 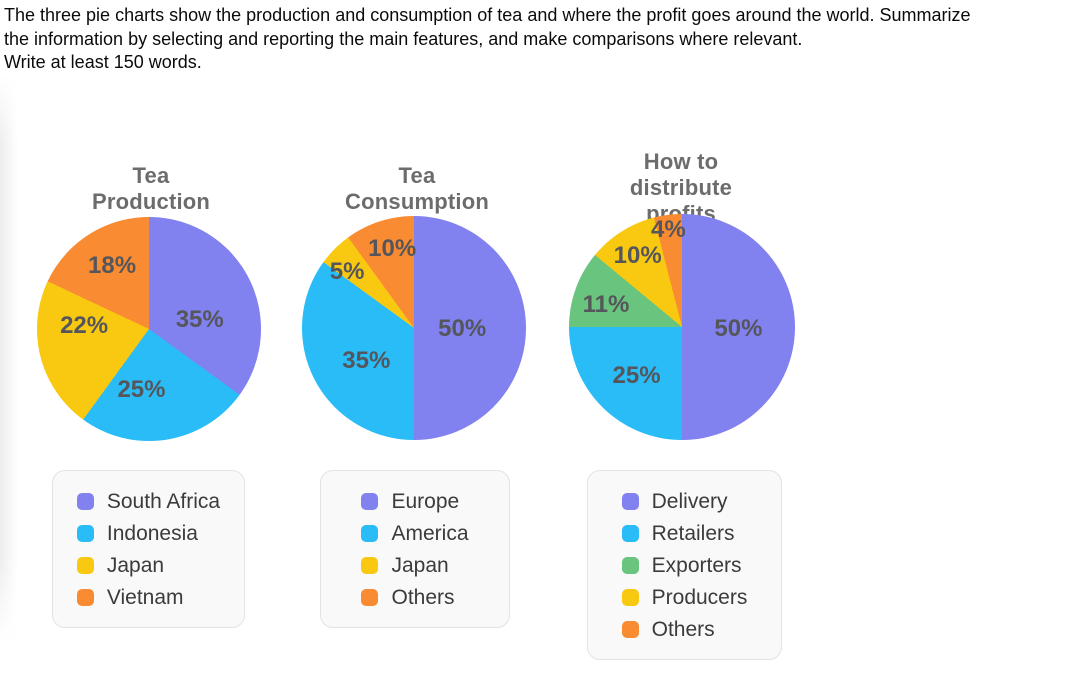 I want to click on legend-items: Europe America Japan Others, so click(x=415, y=549).